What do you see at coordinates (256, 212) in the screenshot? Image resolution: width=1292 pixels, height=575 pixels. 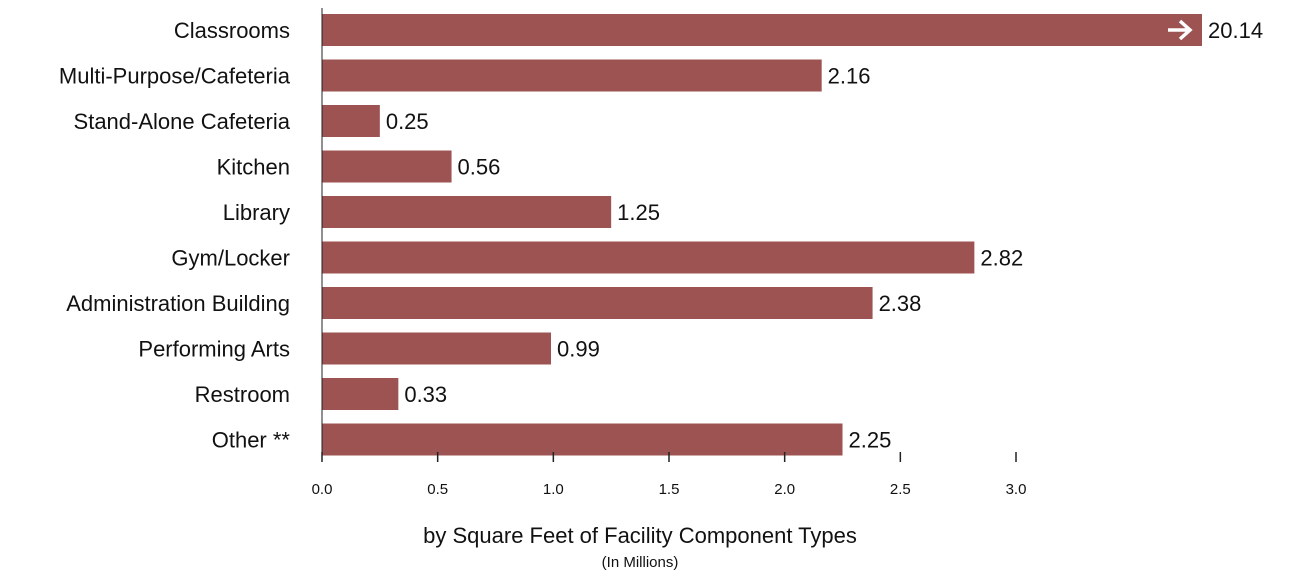 I see `y-tick-label: Library` at bounding box center [256, 212].